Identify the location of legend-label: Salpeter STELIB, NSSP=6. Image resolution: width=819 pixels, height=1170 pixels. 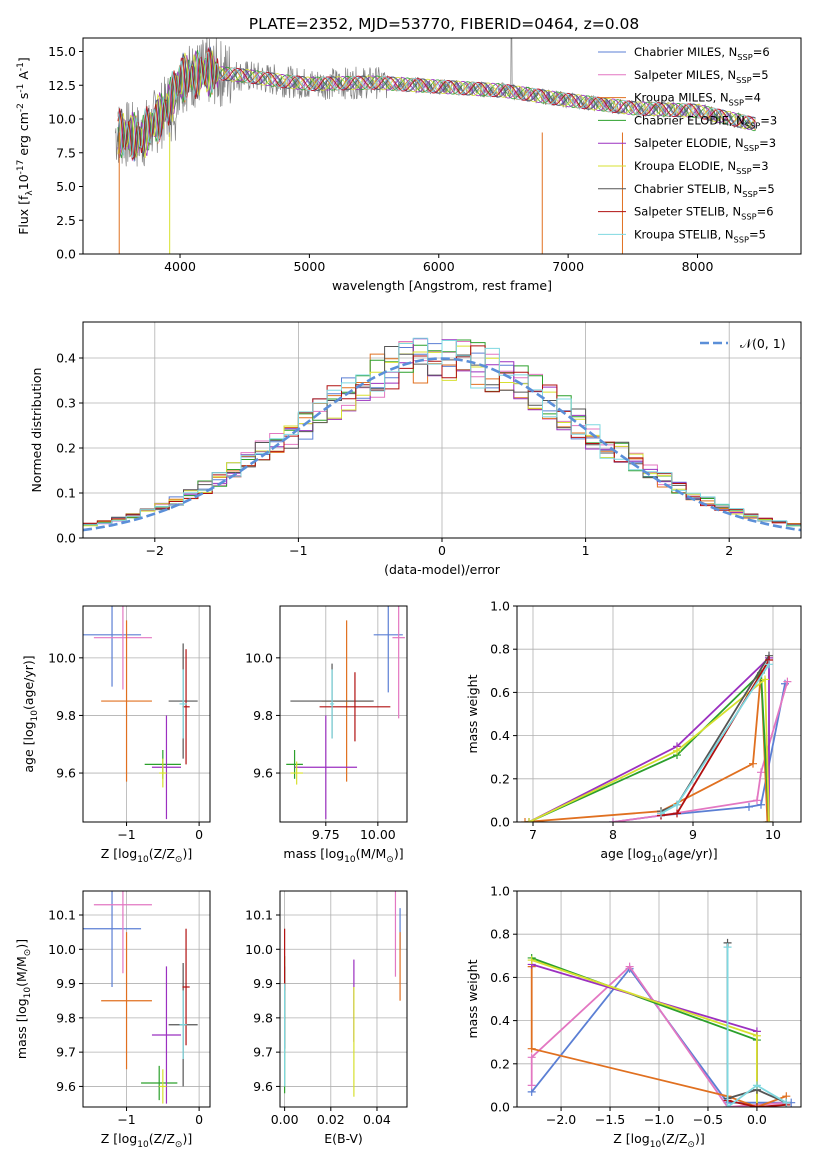
(704, 213).